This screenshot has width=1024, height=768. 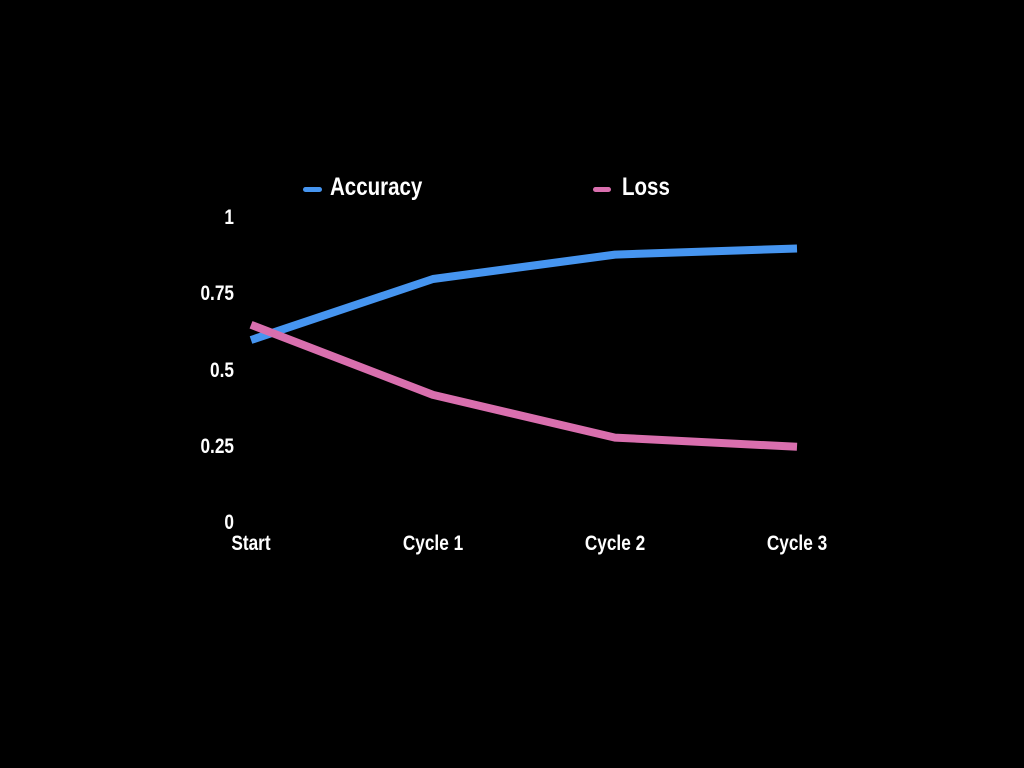 I want to click on x-tick-label: Cycle 1, so click(x=433, y=543).